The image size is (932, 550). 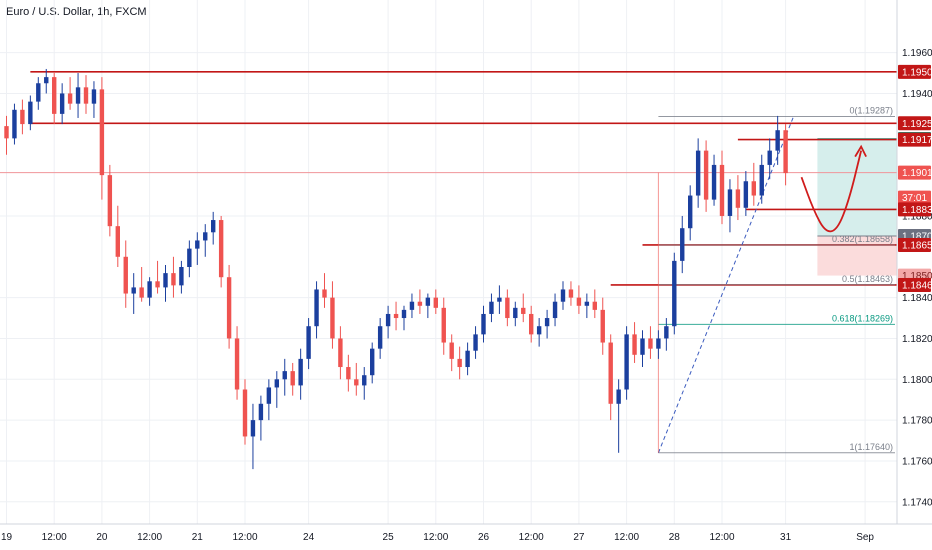 What do you see at coordinates (7, 537) in the screenshot?
I see `time-tick-label: 19` at bounding box center [7, 537].